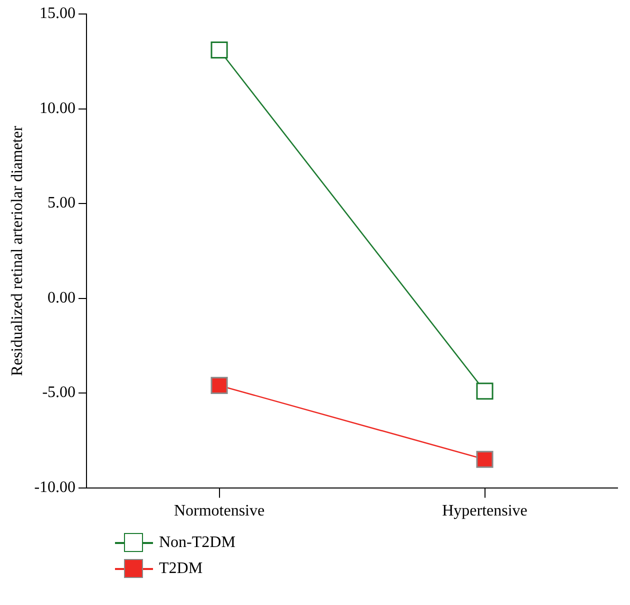  I want to click on y-tick-label: -5.00, so click(59, 393).